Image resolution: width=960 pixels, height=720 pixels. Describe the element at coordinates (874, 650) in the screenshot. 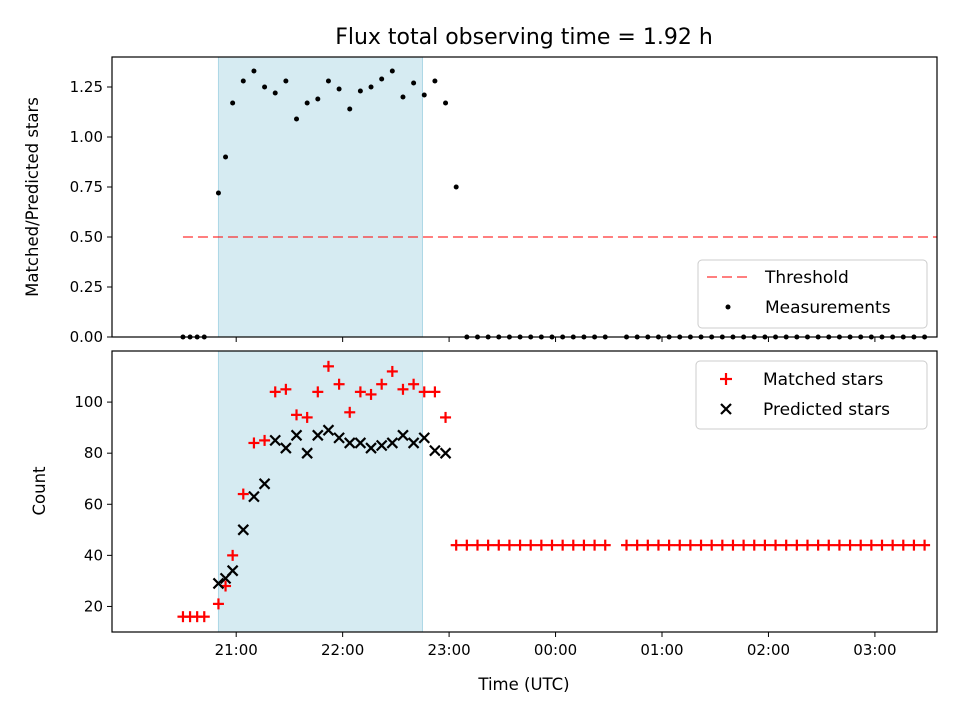

I see `x-tick-label: 03:00` at that location.